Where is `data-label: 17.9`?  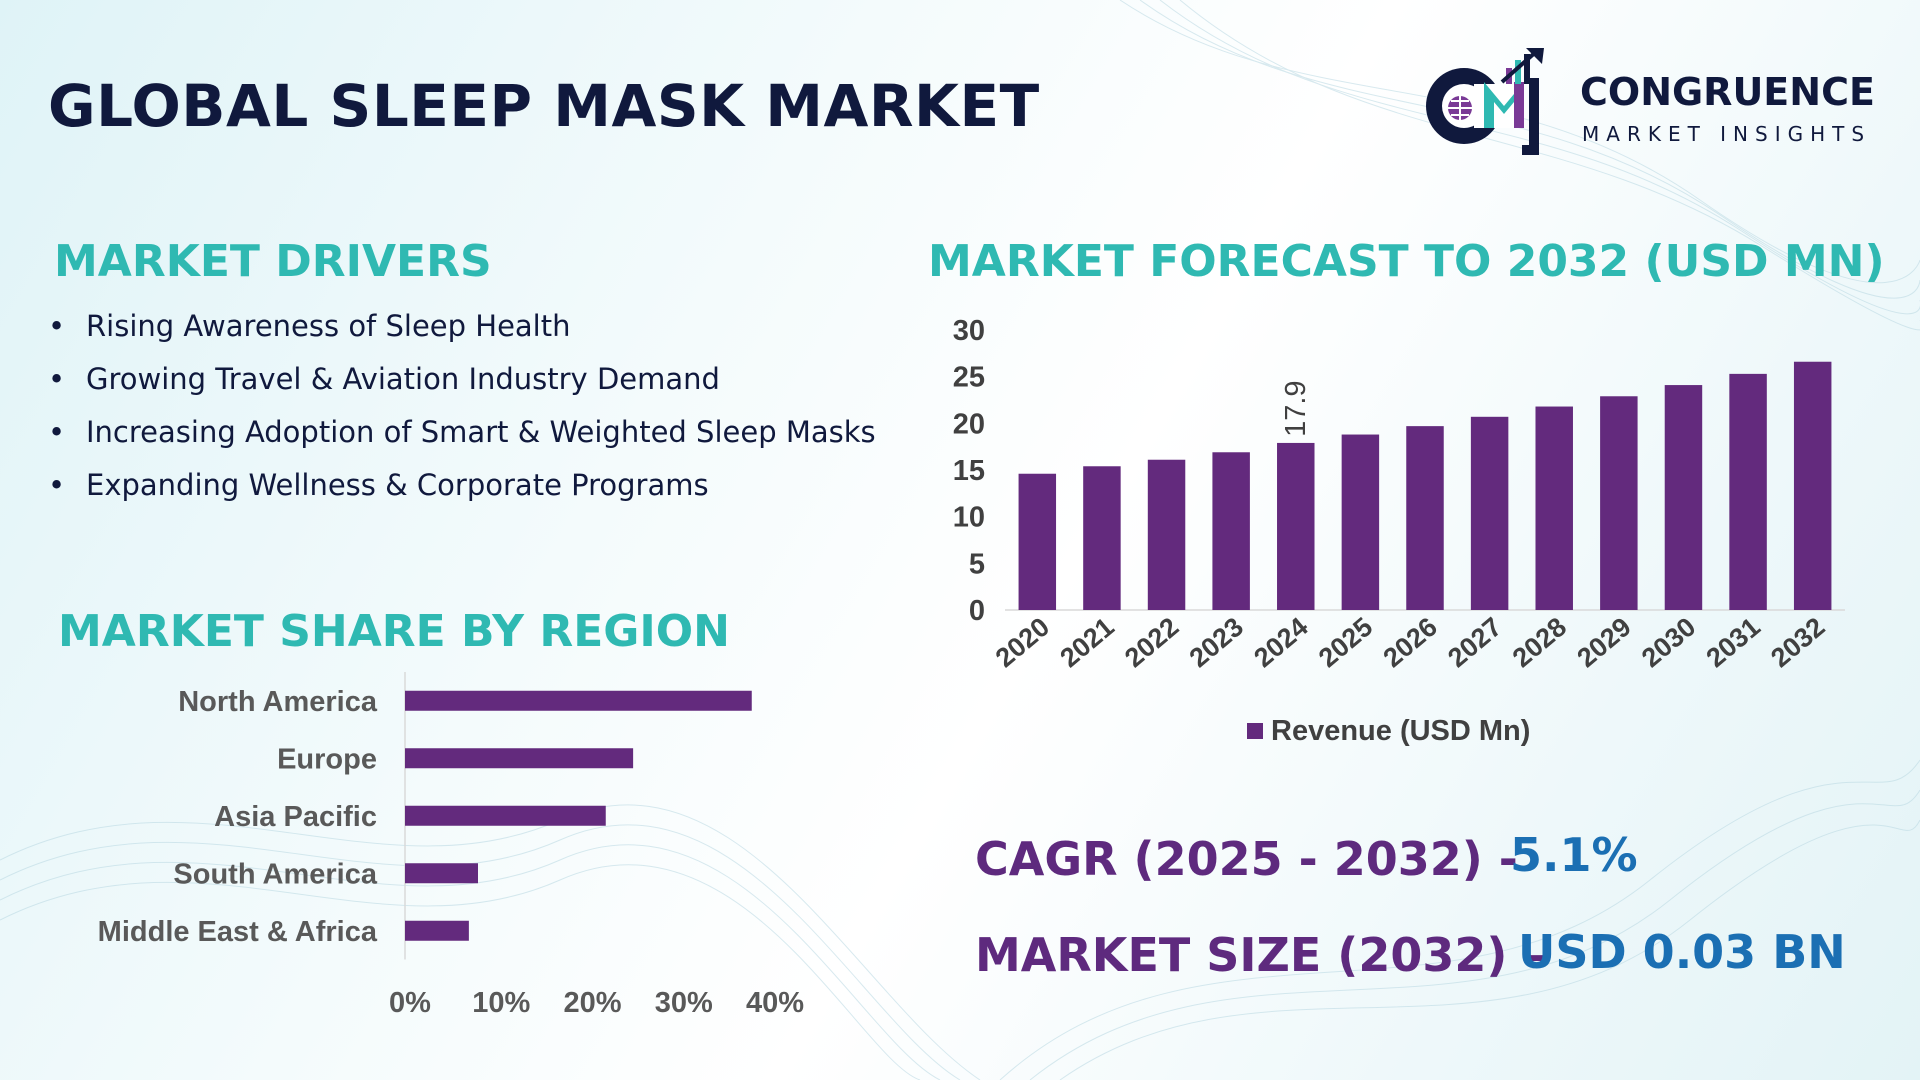 data-label: 17.9 is located at coordinates (1296, 408).